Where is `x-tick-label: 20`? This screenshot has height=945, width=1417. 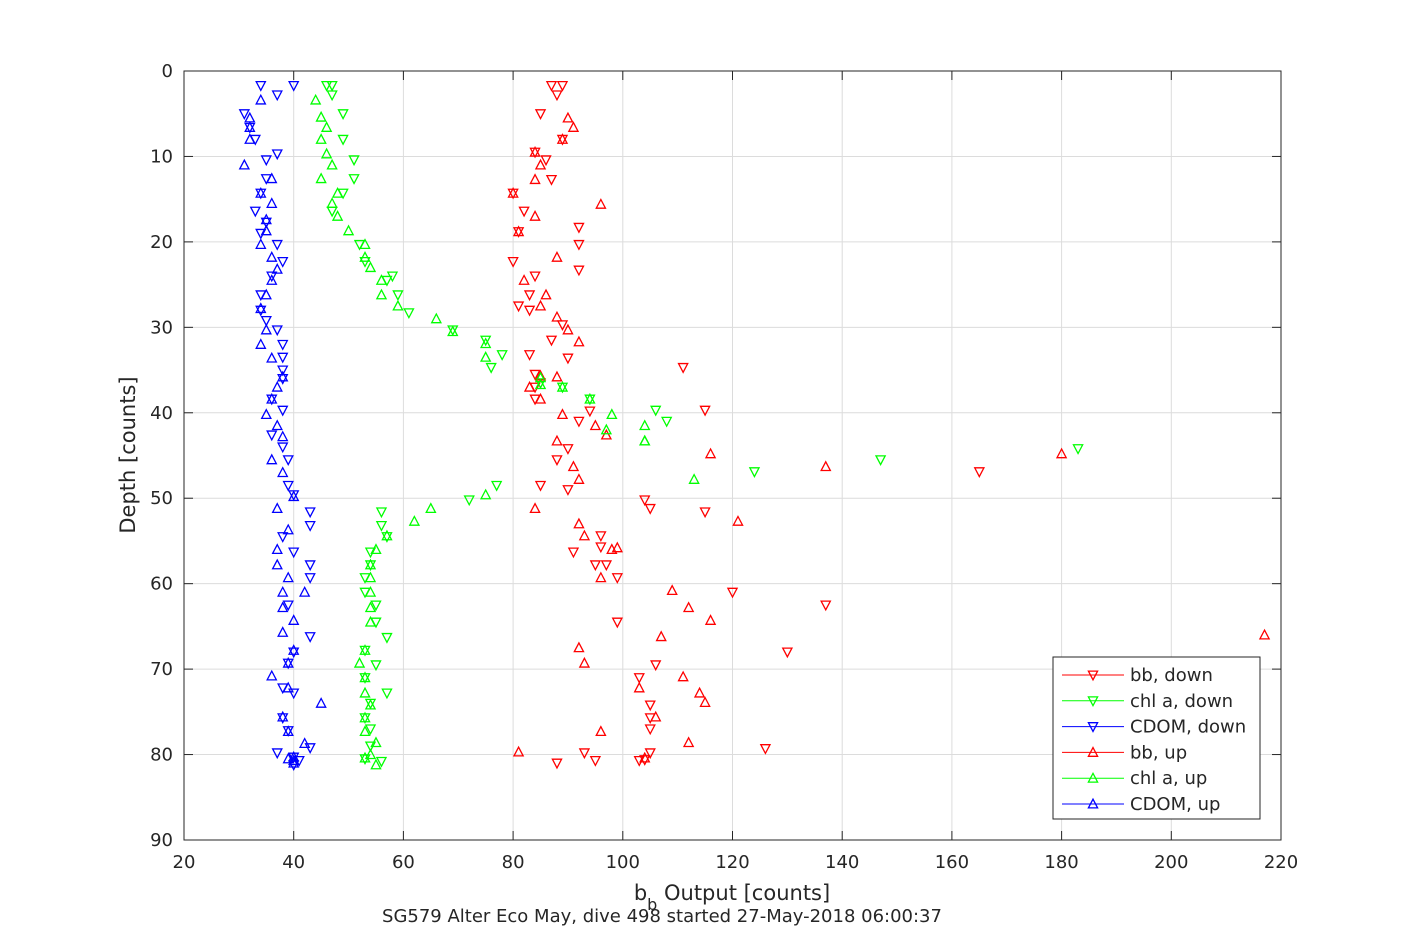
x-tick-label: 20 is located at coordinates (184, 862).